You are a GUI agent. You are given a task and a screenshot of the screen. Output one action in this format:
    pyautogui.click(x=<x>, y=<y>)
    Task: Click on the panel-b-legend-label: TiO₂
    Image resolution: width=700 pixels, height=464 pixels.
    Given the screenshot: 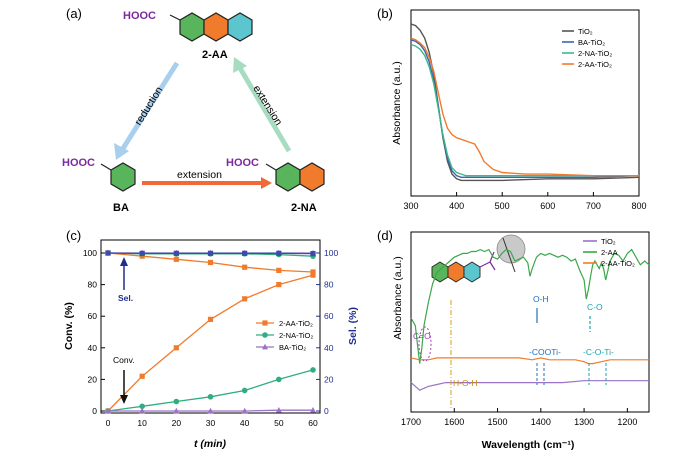 What is the action you would take?
    pyautogui.click(x=585, y=31)
    